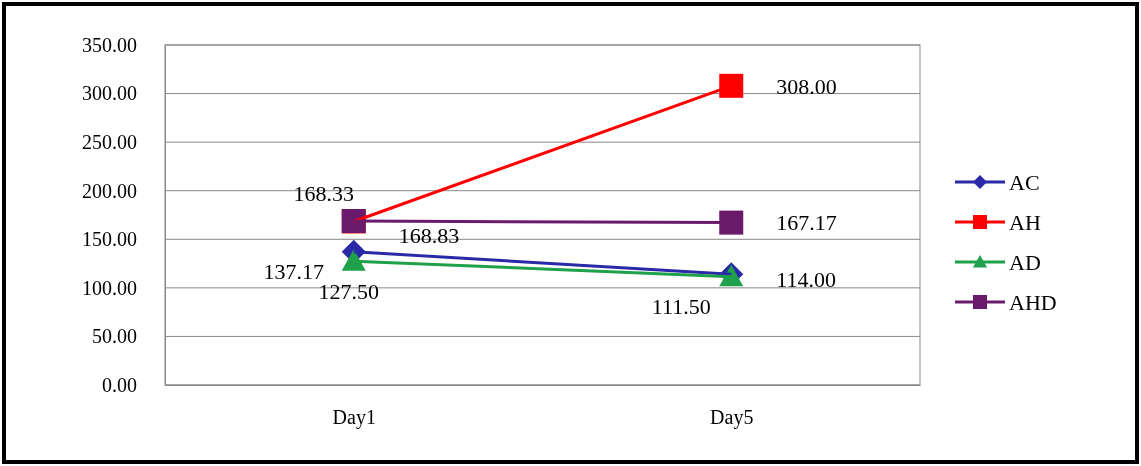 This screenshot has width=1141, height=466. Describe the element at coordinates (806, 223) in the screenshot. I see `data-label: 167.17` at that location.